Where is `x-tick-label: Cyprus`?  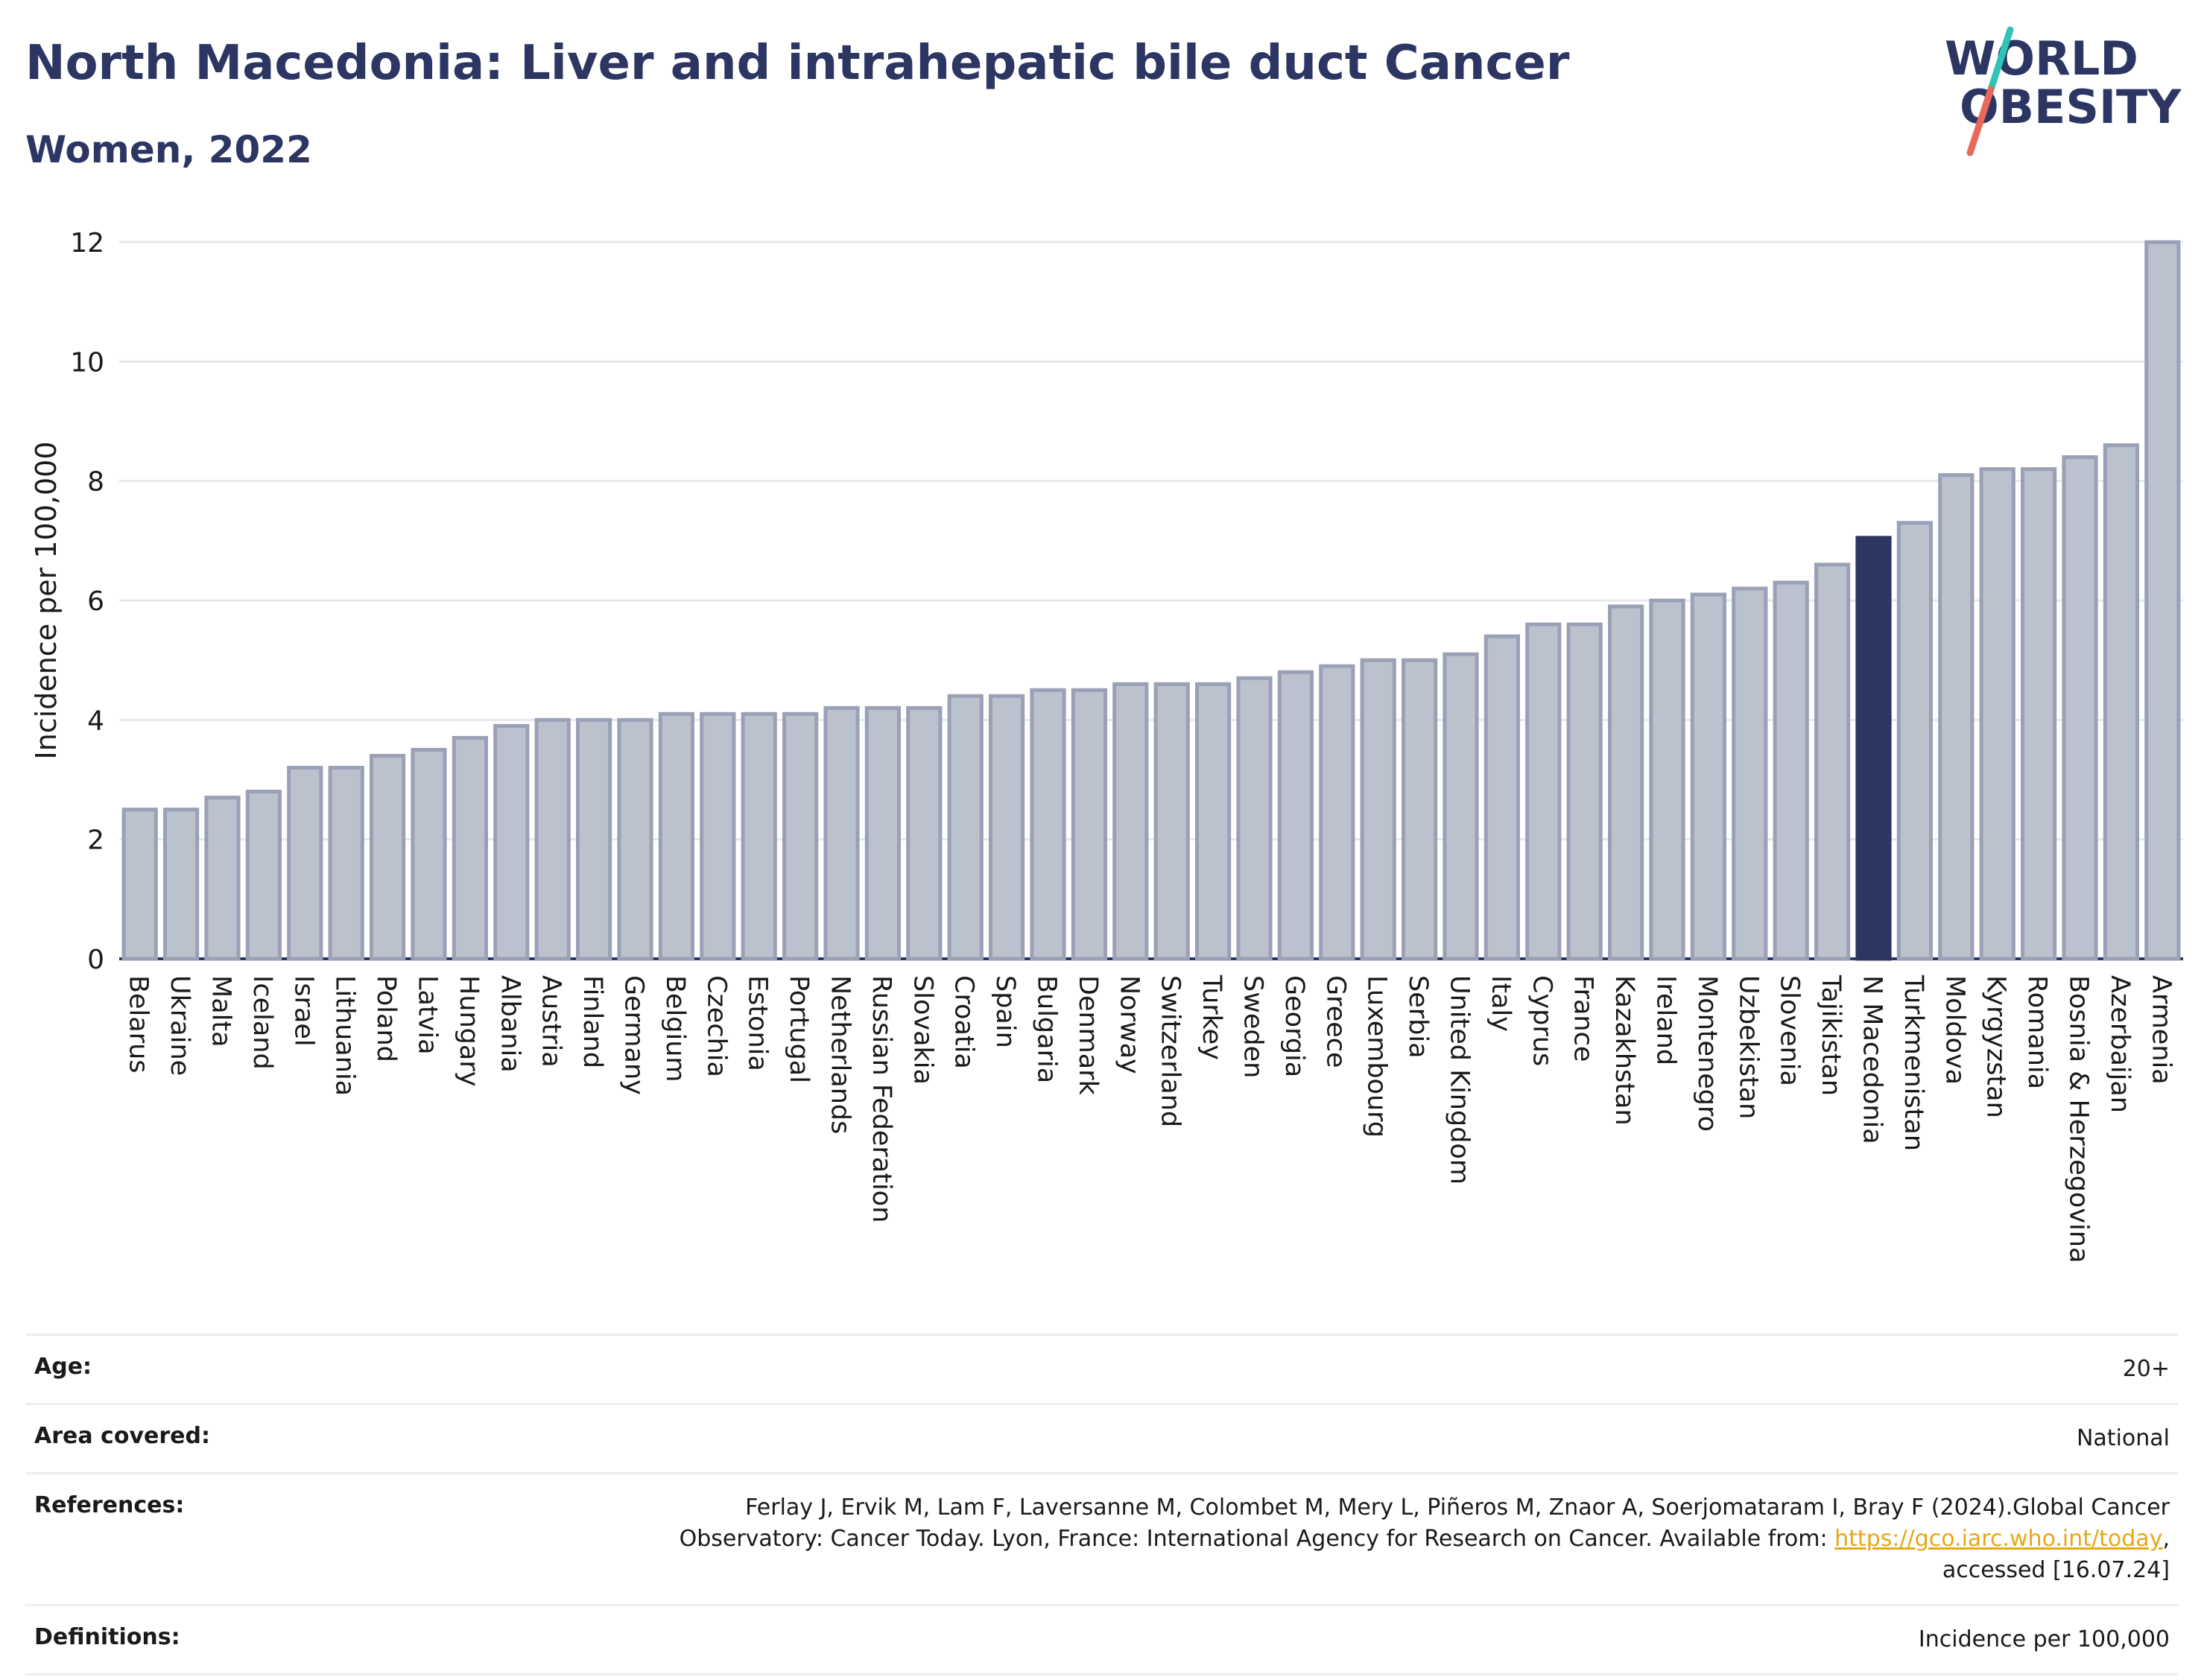
x-tick-label: Cyprus is located at coordinates (1542, 1020).